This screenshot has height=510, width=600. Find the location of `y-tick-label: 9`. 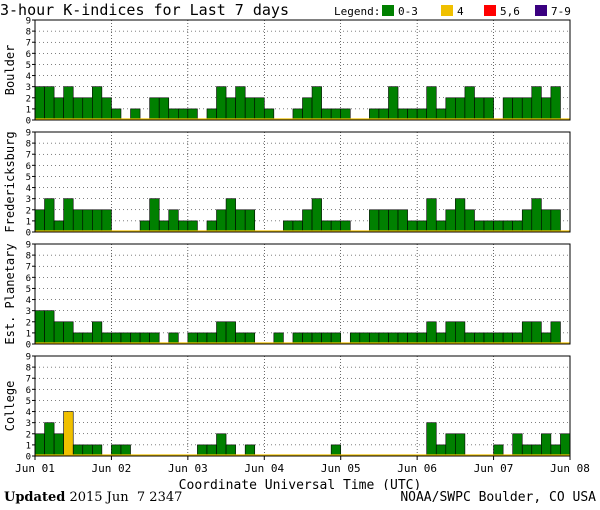

y-tick-label: 9 is located at coordinates (28, 22).